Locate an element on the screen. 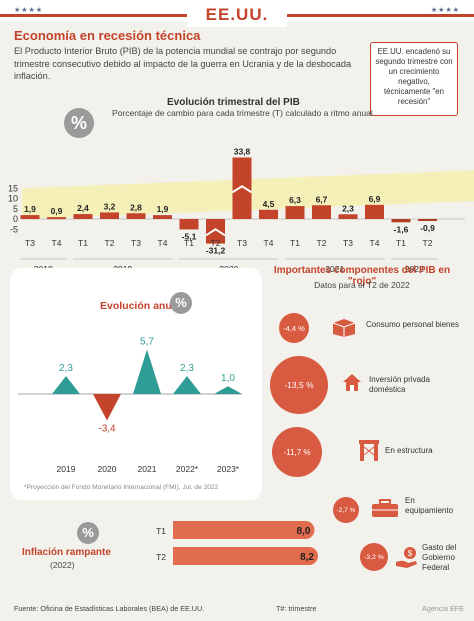 The width and height of the screenshot is (474, 621). page-title: Economía en recesión técnica is located at coordinates (107, 35).